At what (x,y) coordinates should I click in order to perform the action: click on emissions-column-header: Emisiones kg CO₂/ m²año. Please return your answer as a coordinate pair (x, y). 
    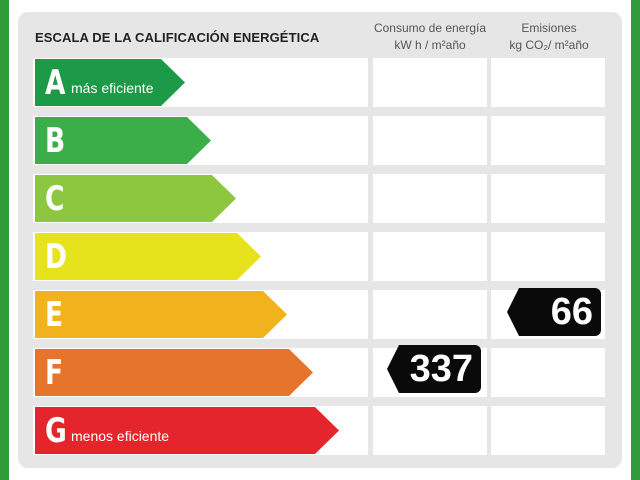
    Looking at the image, I should click on (549, 37).